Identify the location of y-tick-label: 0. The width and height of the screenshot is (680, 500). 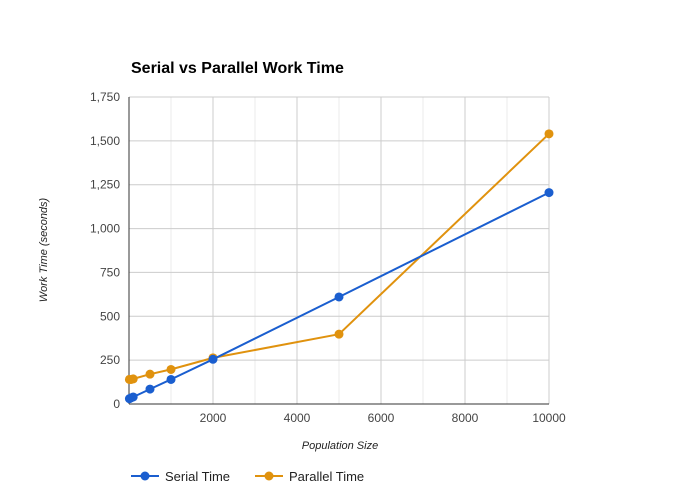
(116, 404).